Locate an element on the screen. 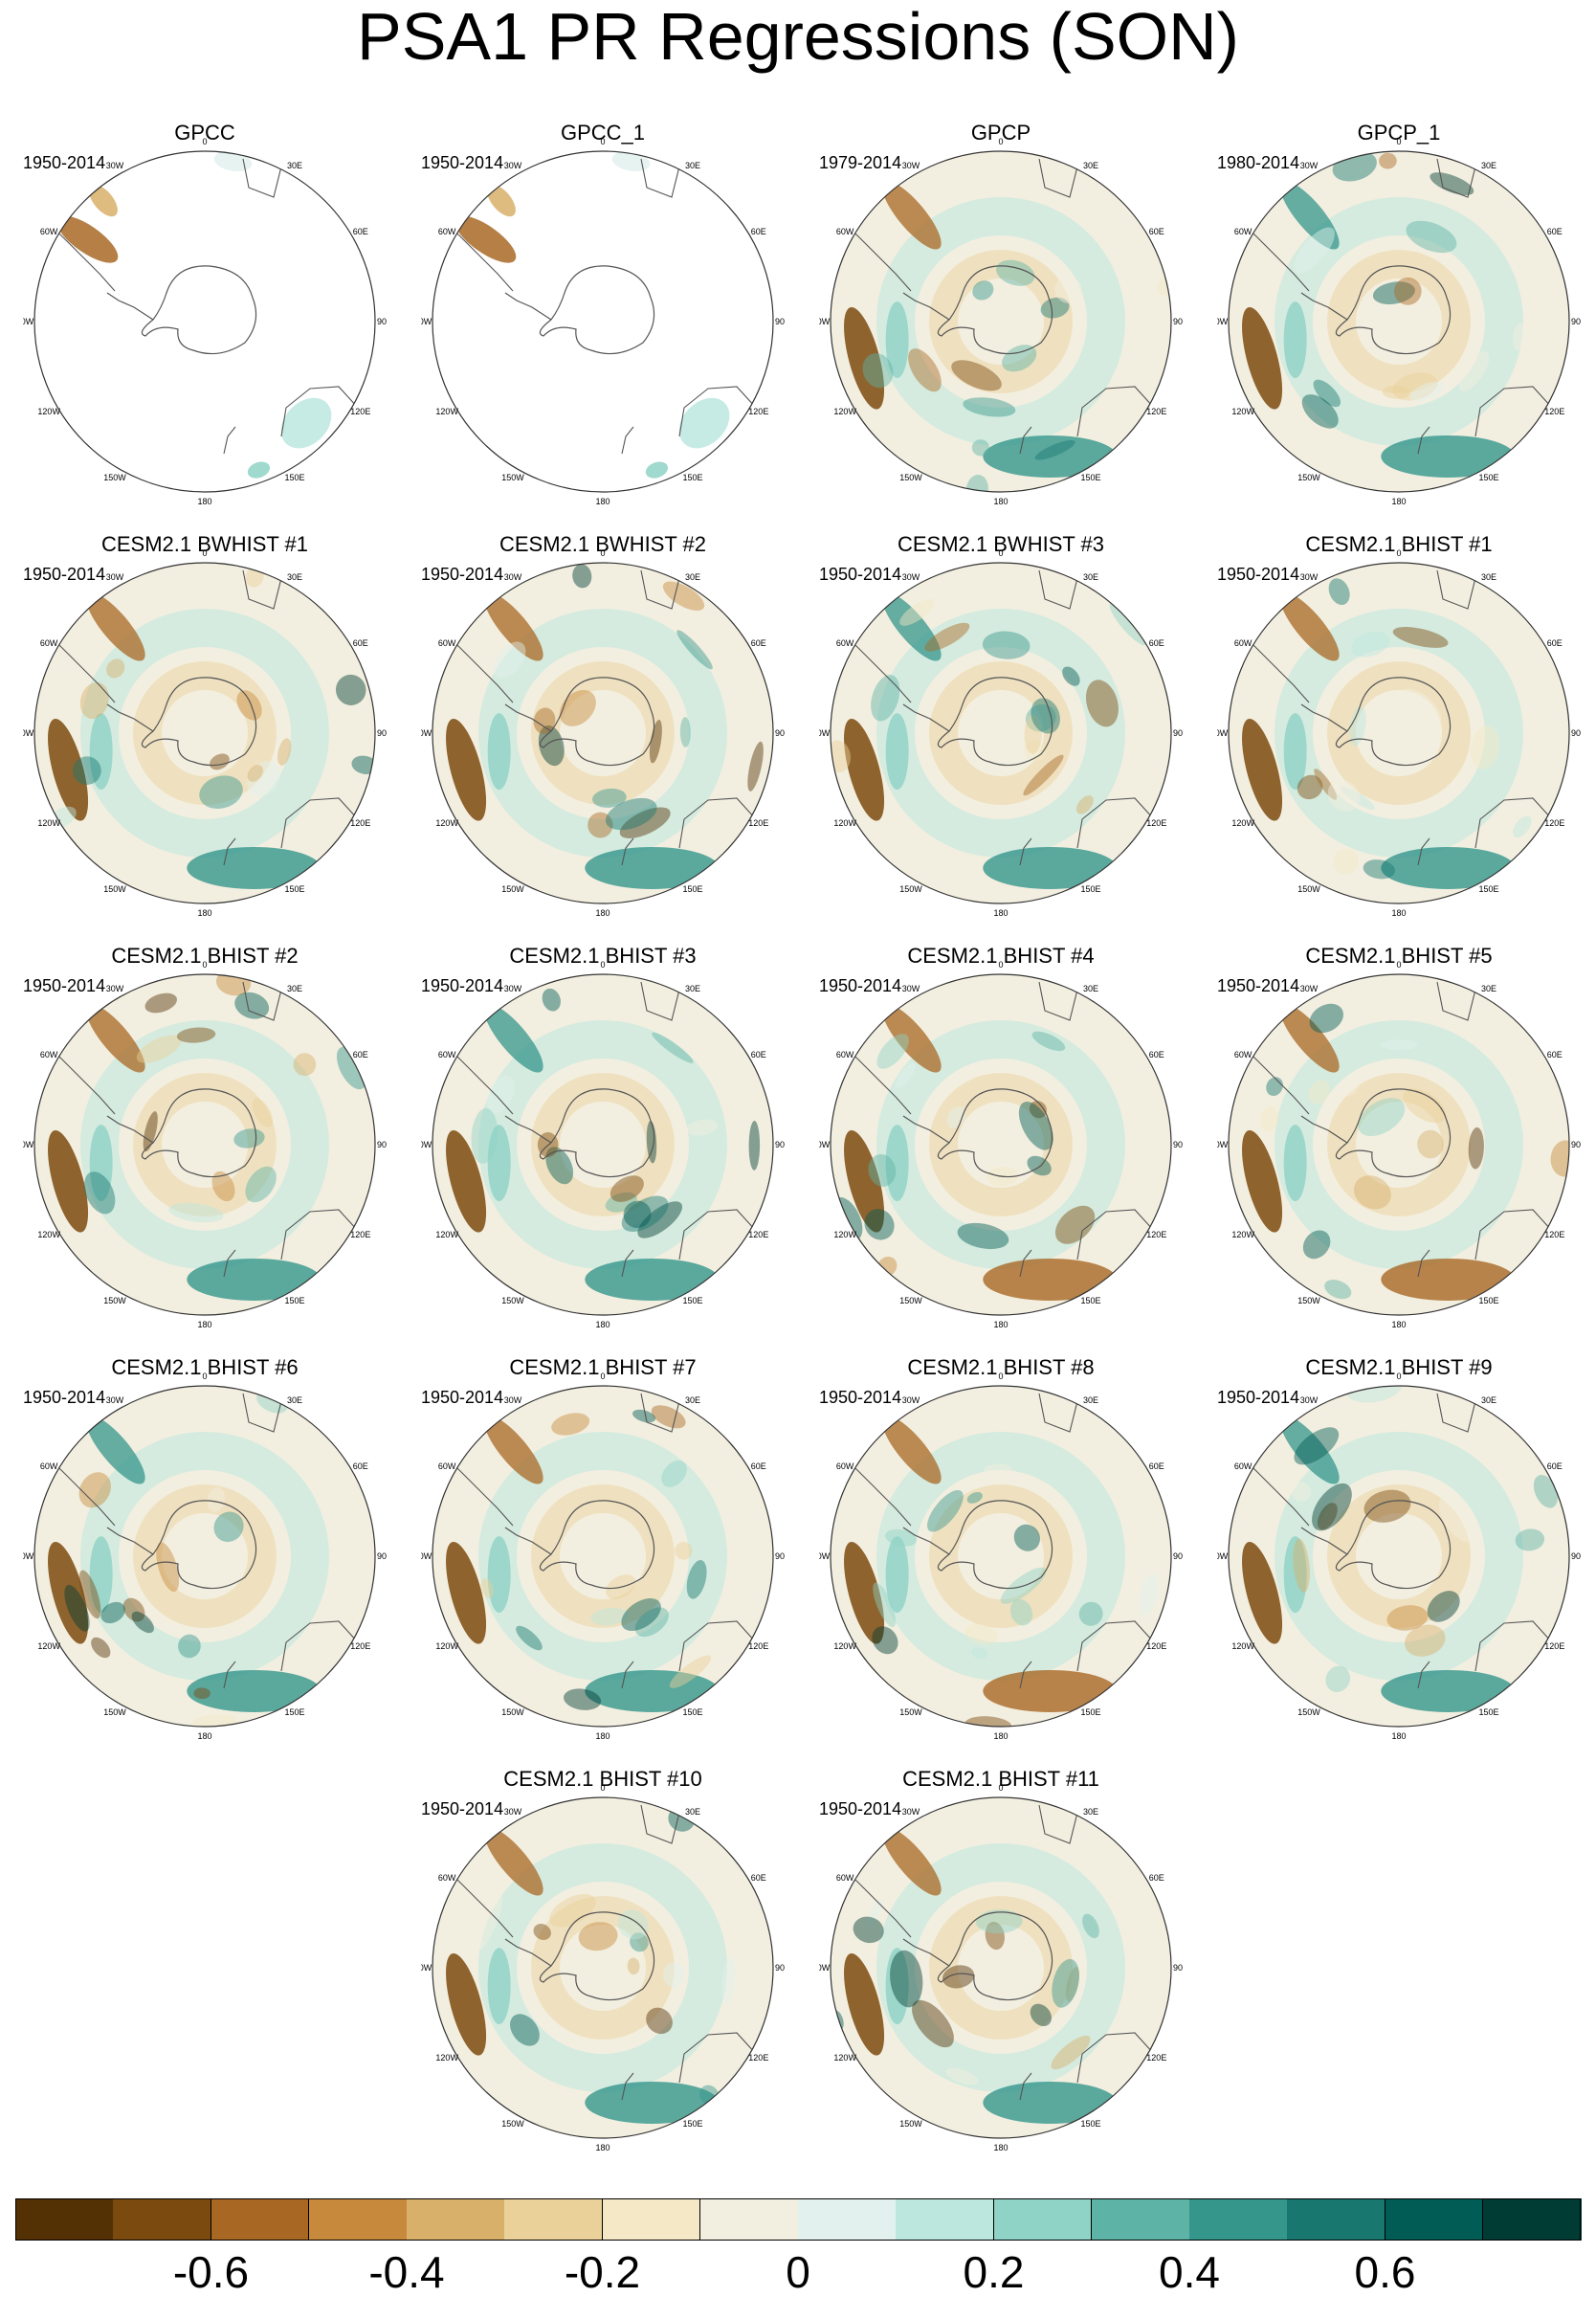  polar-map: 0 30E 60E 90E 120E 150E 180 150W 120W 90W 60W 30W is located at coordinates (1399, 1144).